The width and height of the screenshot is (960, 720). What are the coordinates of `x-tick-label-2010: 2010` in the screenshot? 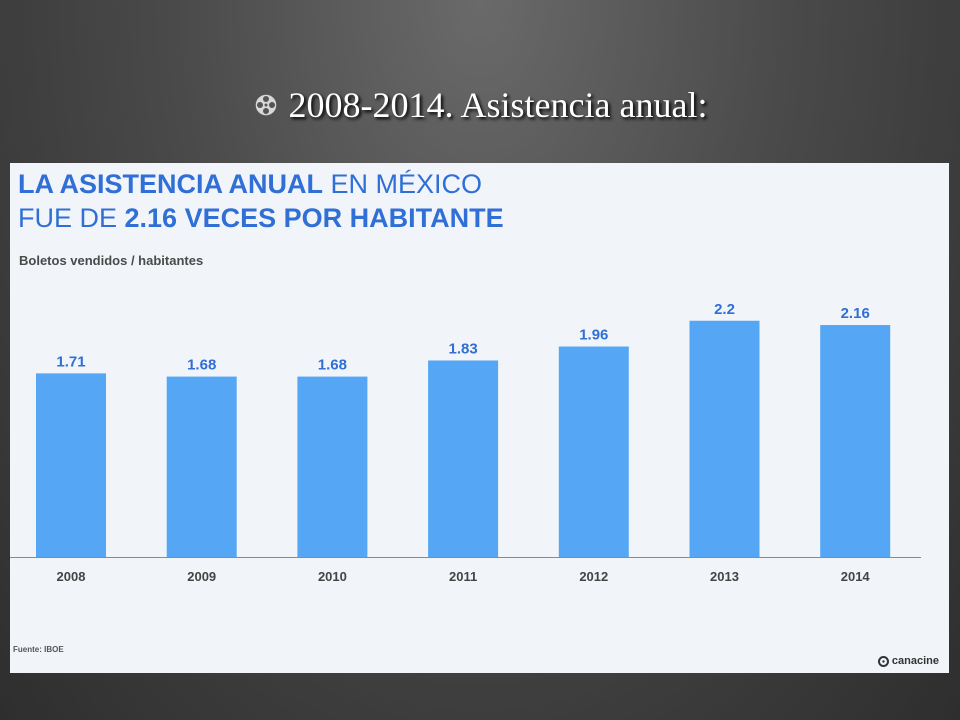 It's located at (332, 576).